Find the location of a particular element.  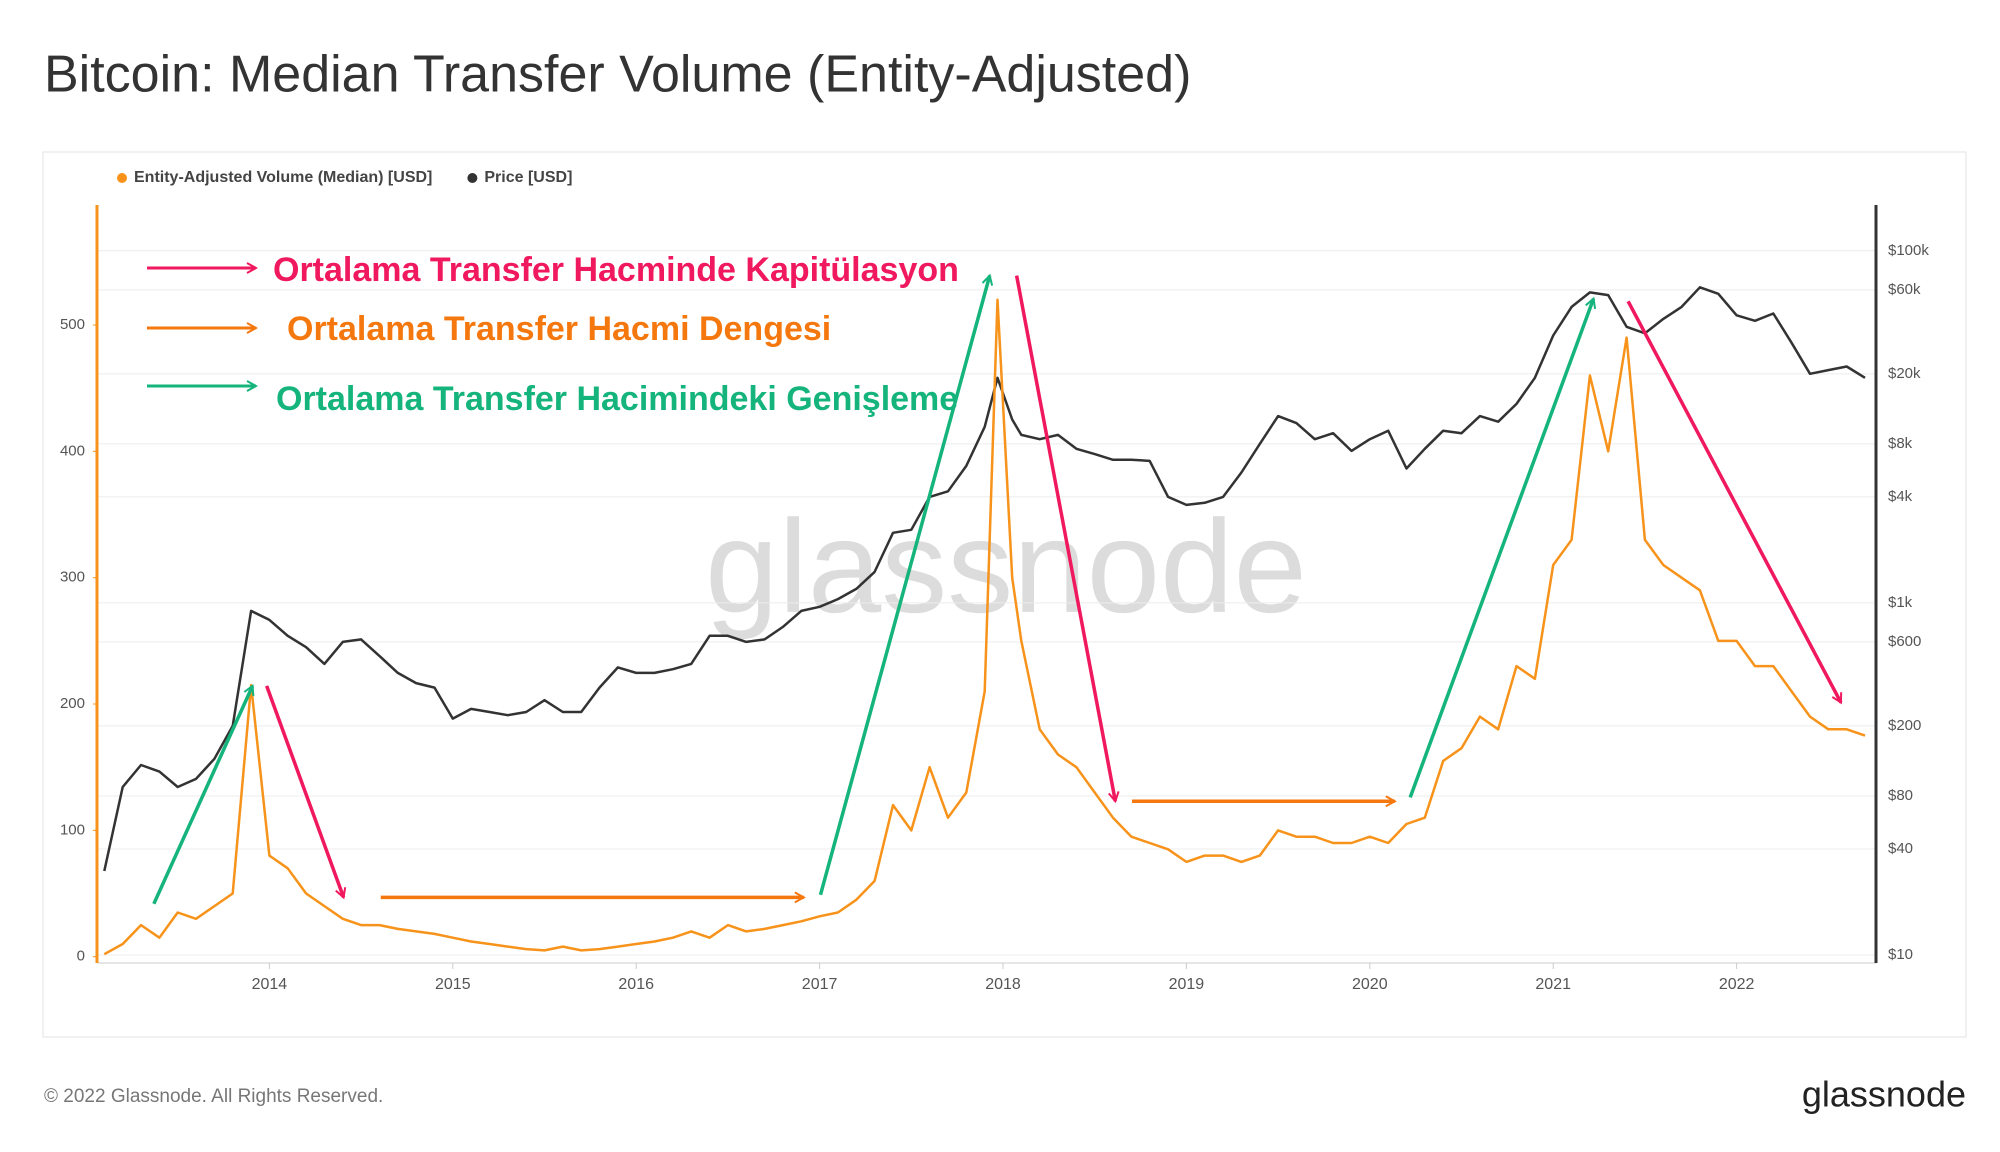

y-tick-label: 300 is located at coordinates (72, 577).